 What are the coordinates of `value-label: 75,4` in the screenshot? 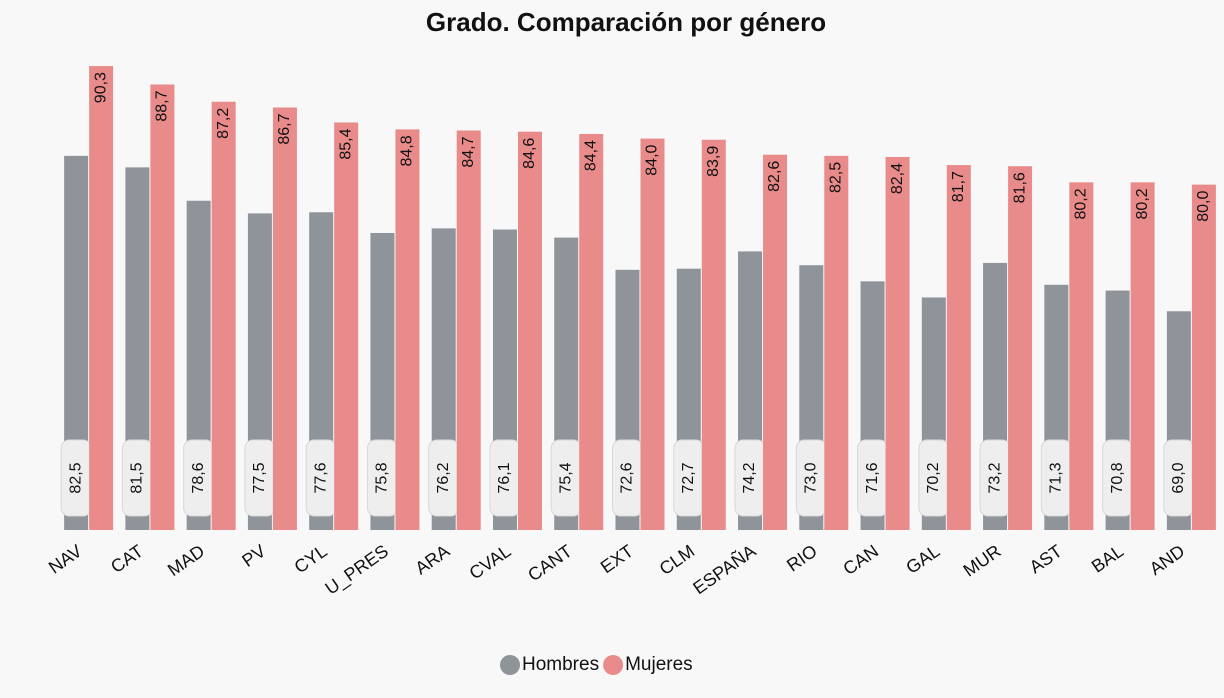 It's located at (565, 477).